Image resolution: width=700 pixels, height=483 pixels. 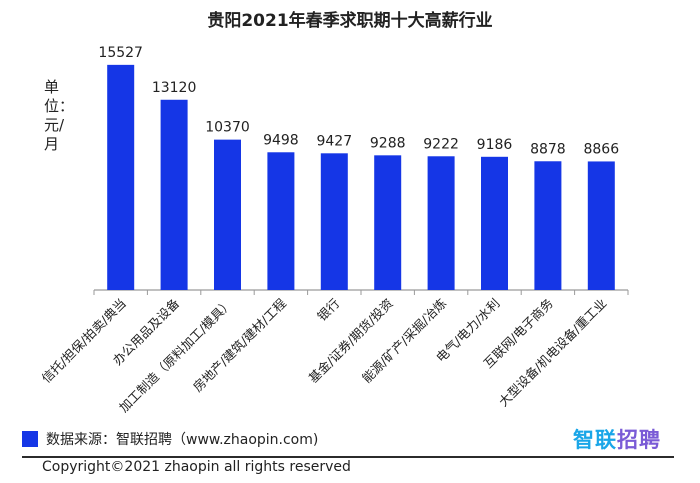 I want to click on x-tick-label: 银行, so click(x=328, y=310).